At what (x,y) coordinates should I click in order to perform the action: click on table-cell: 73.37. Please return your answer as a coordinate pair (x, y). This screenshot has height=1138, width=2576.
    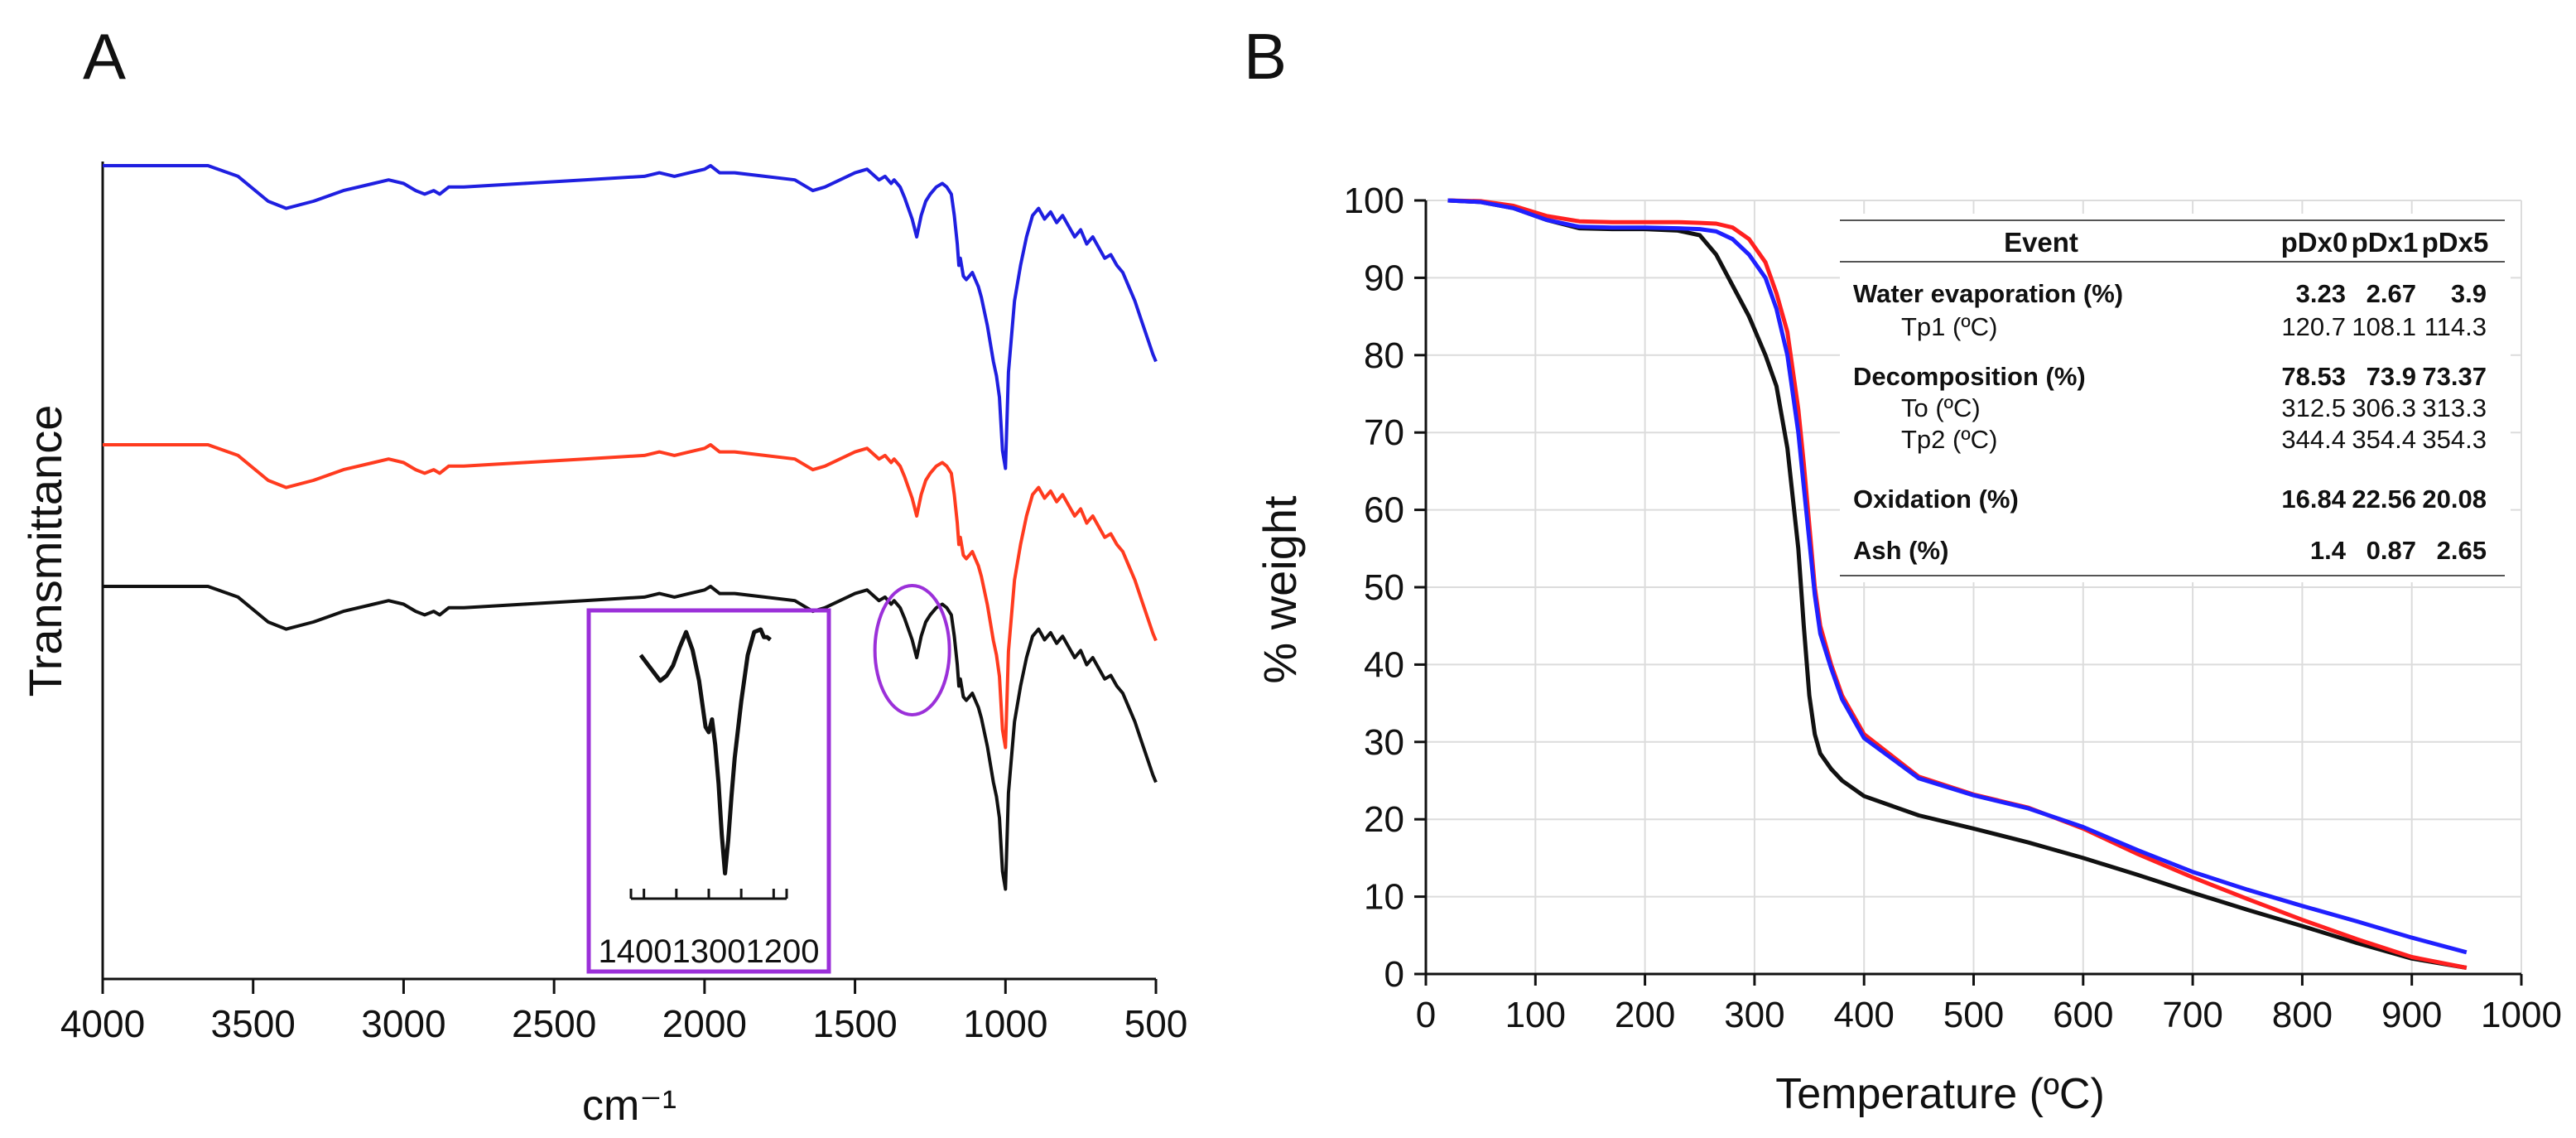
    Looking at the image, I should click on (2454, 376).